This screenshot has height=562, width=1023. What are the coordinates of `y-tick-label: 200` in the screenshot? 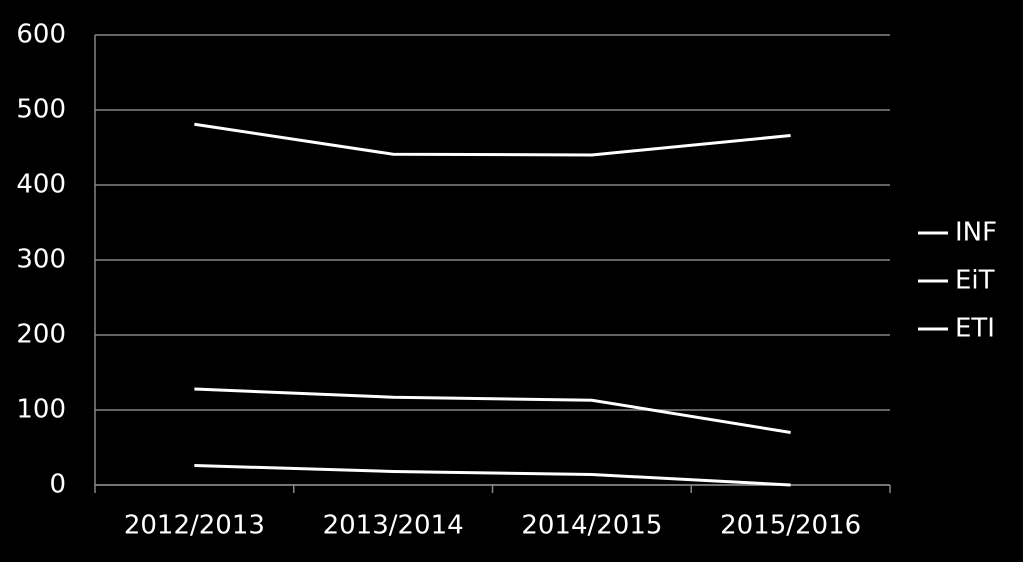 It's located at (41, 335).